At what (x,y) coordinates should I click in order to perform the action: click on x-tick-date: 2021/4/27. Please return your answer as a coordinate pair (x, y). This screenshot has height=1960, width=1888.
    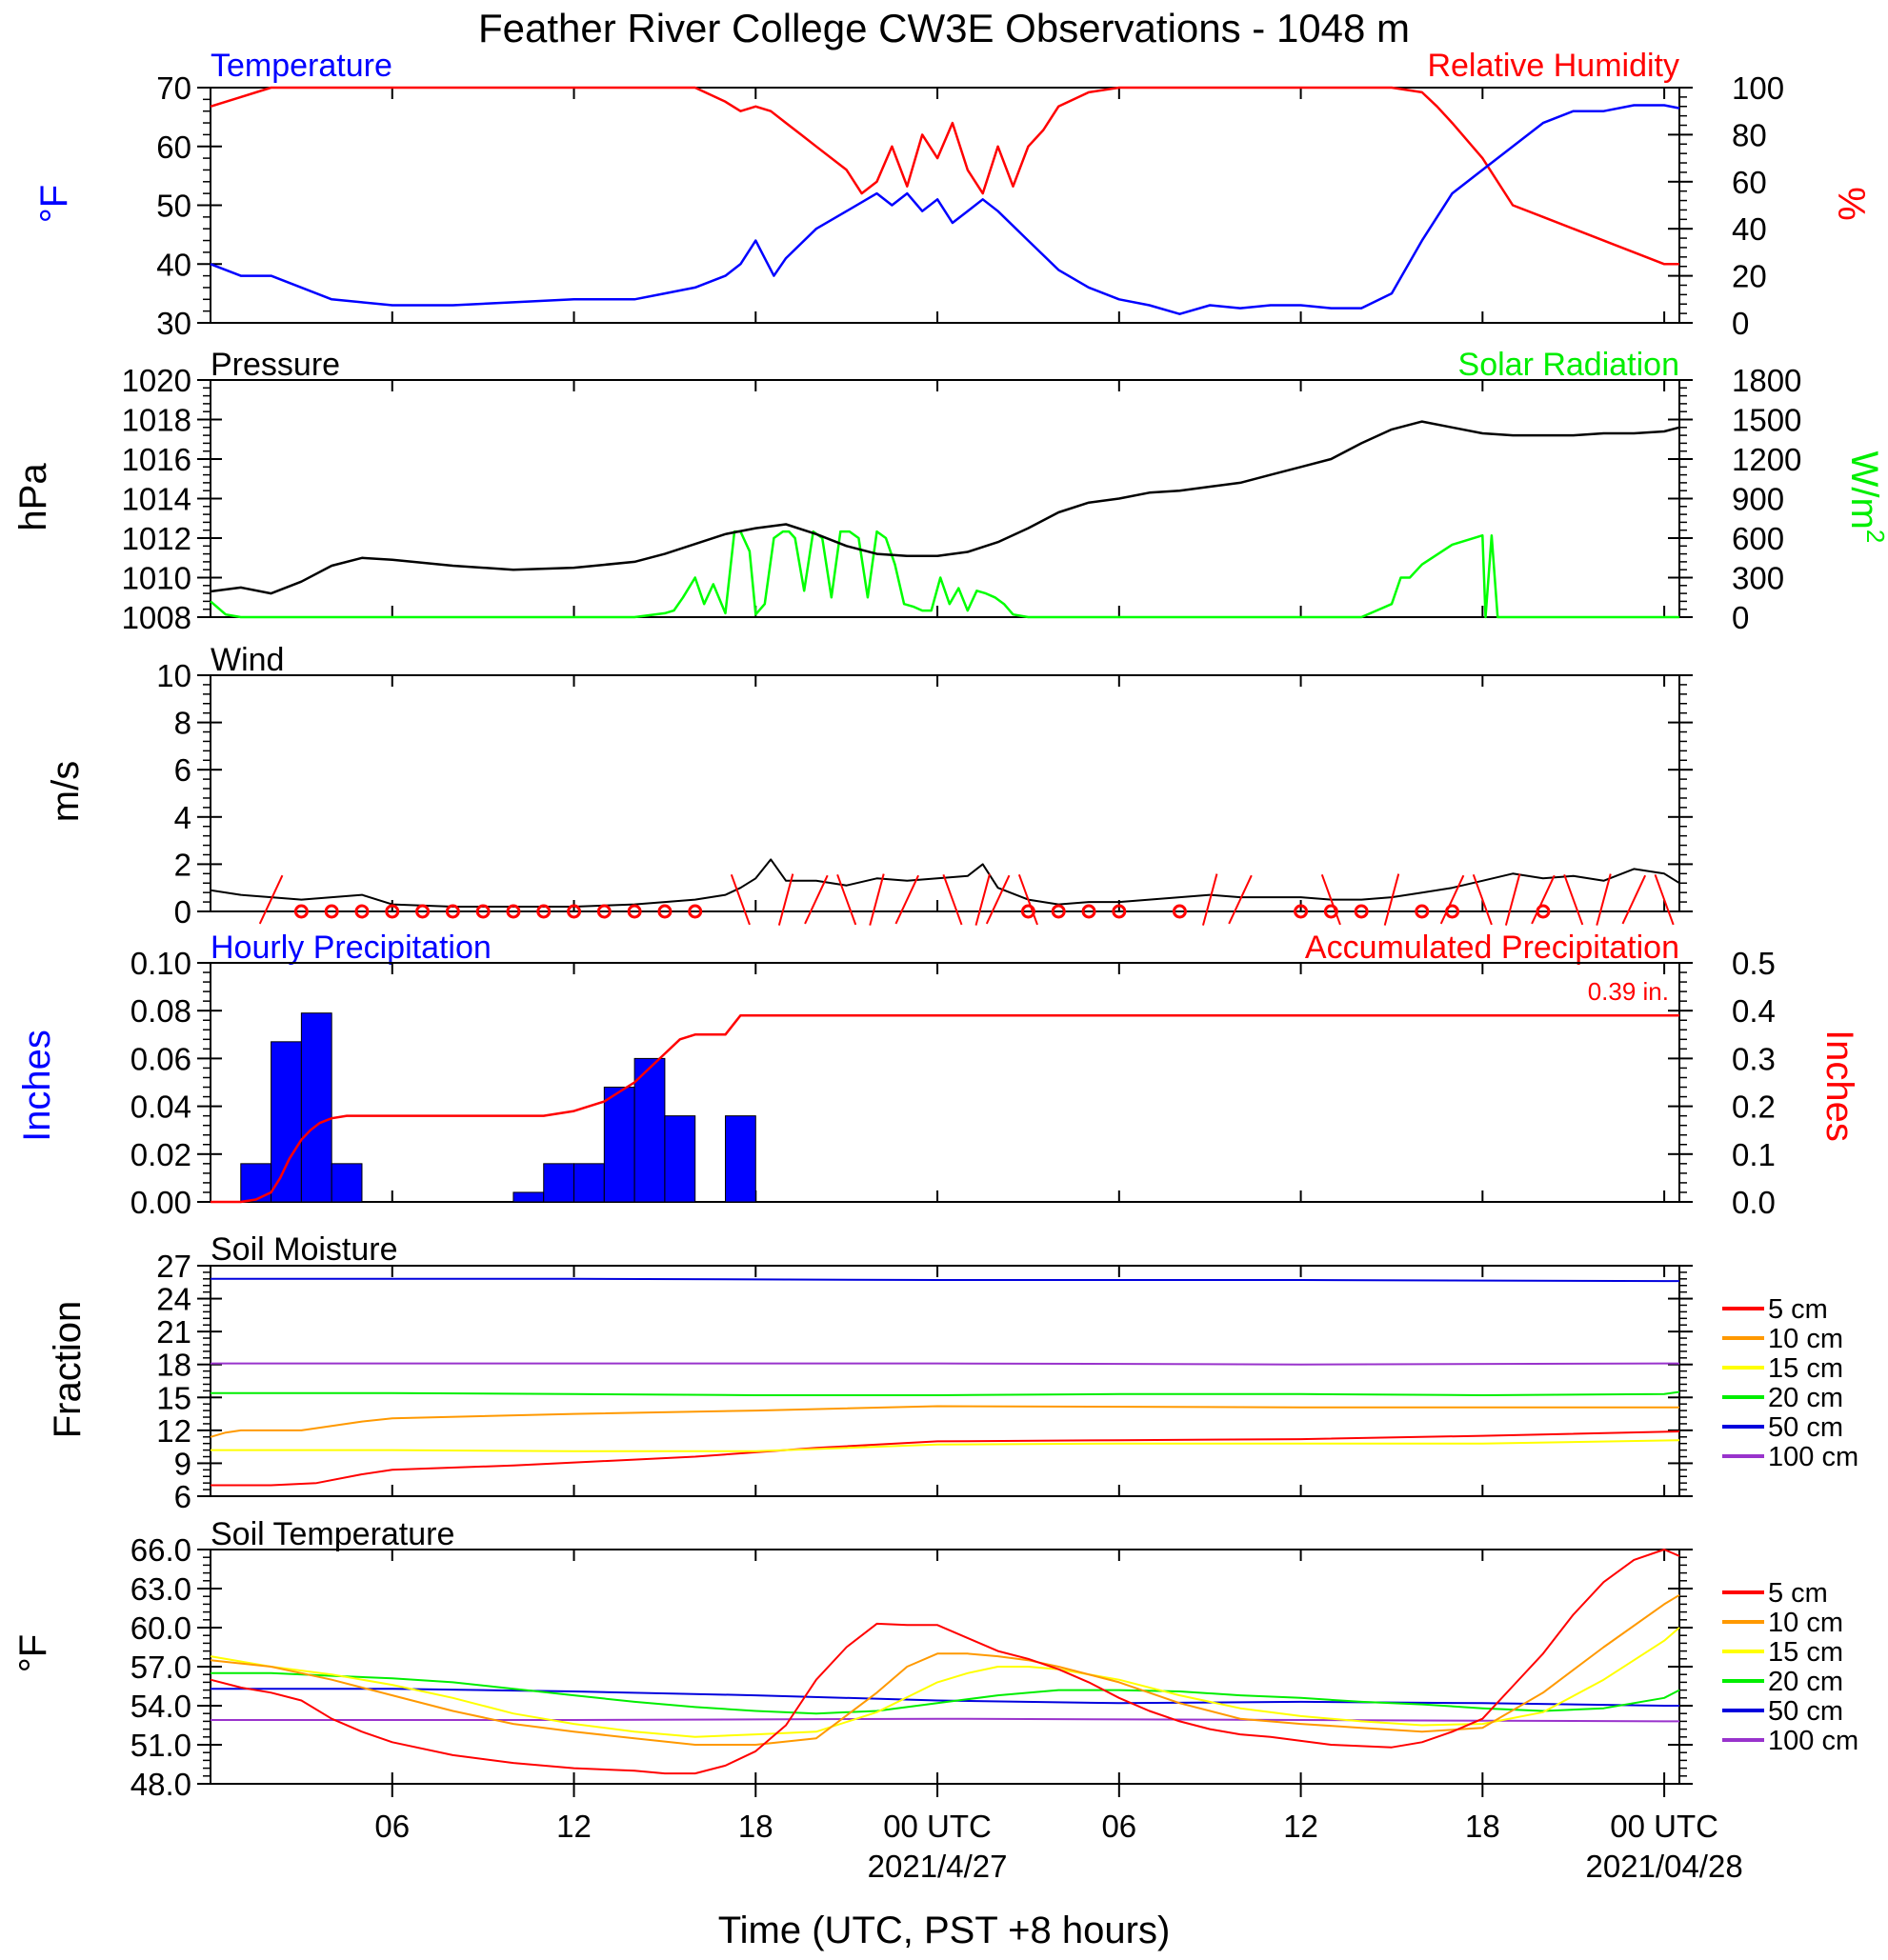
    Looking at the image, I should click on (938, 1866).